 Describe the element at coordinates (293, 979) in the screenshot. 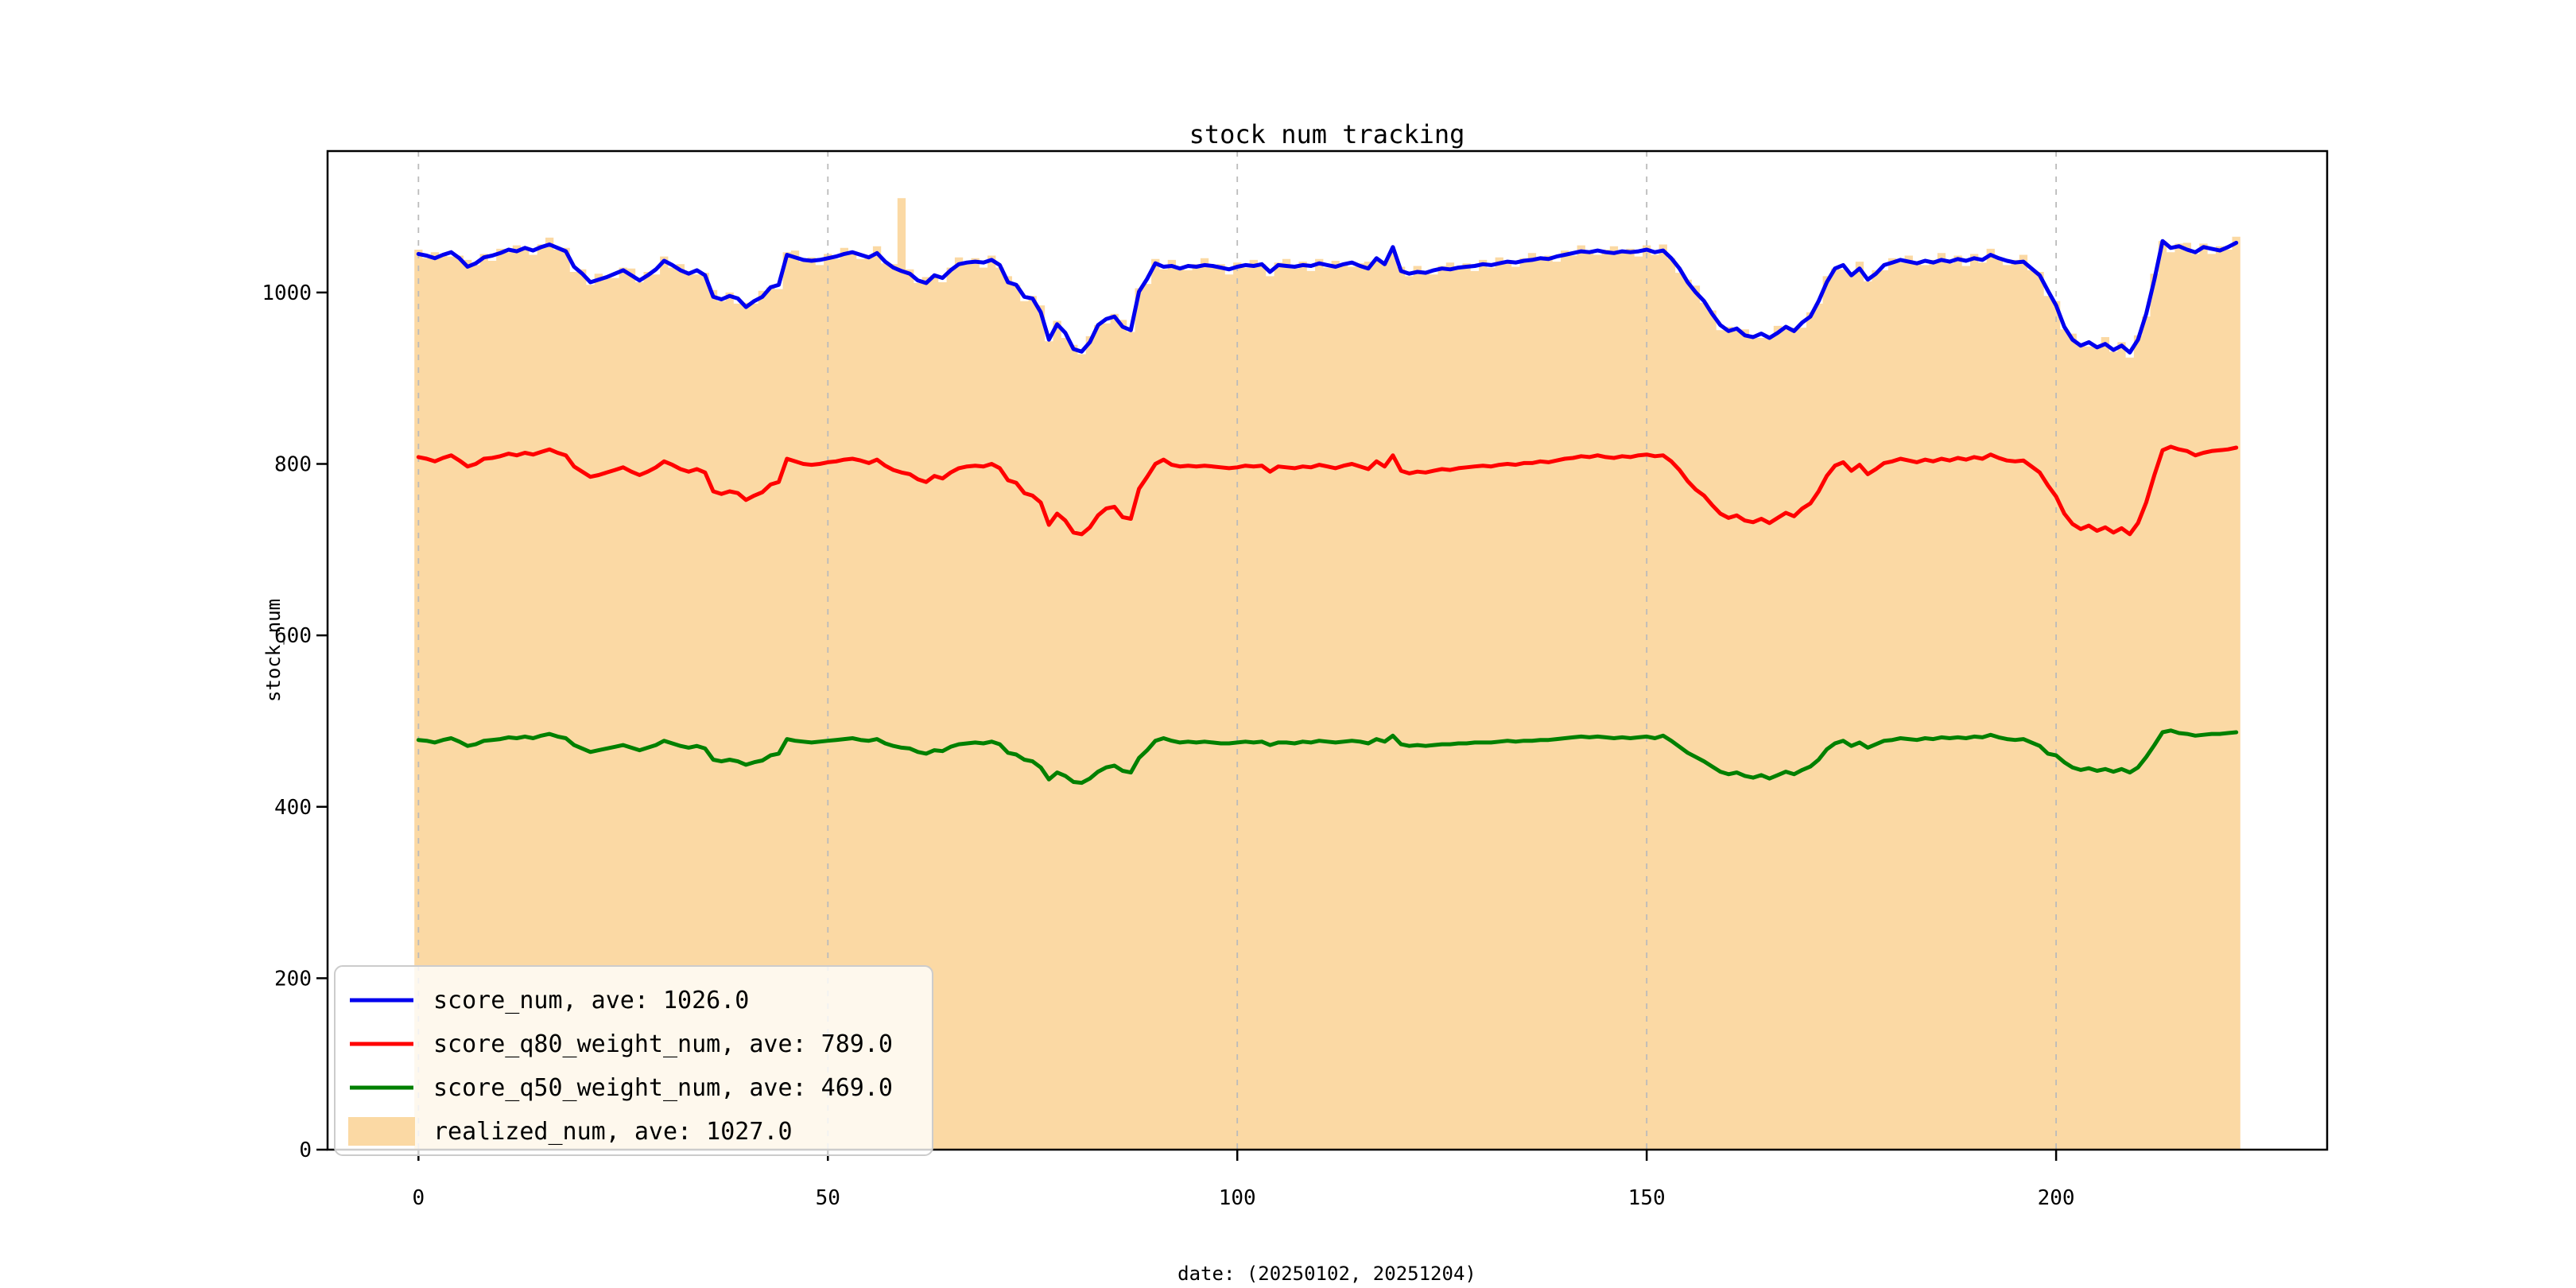

I see `y-tick-label-200: 200` at that location.